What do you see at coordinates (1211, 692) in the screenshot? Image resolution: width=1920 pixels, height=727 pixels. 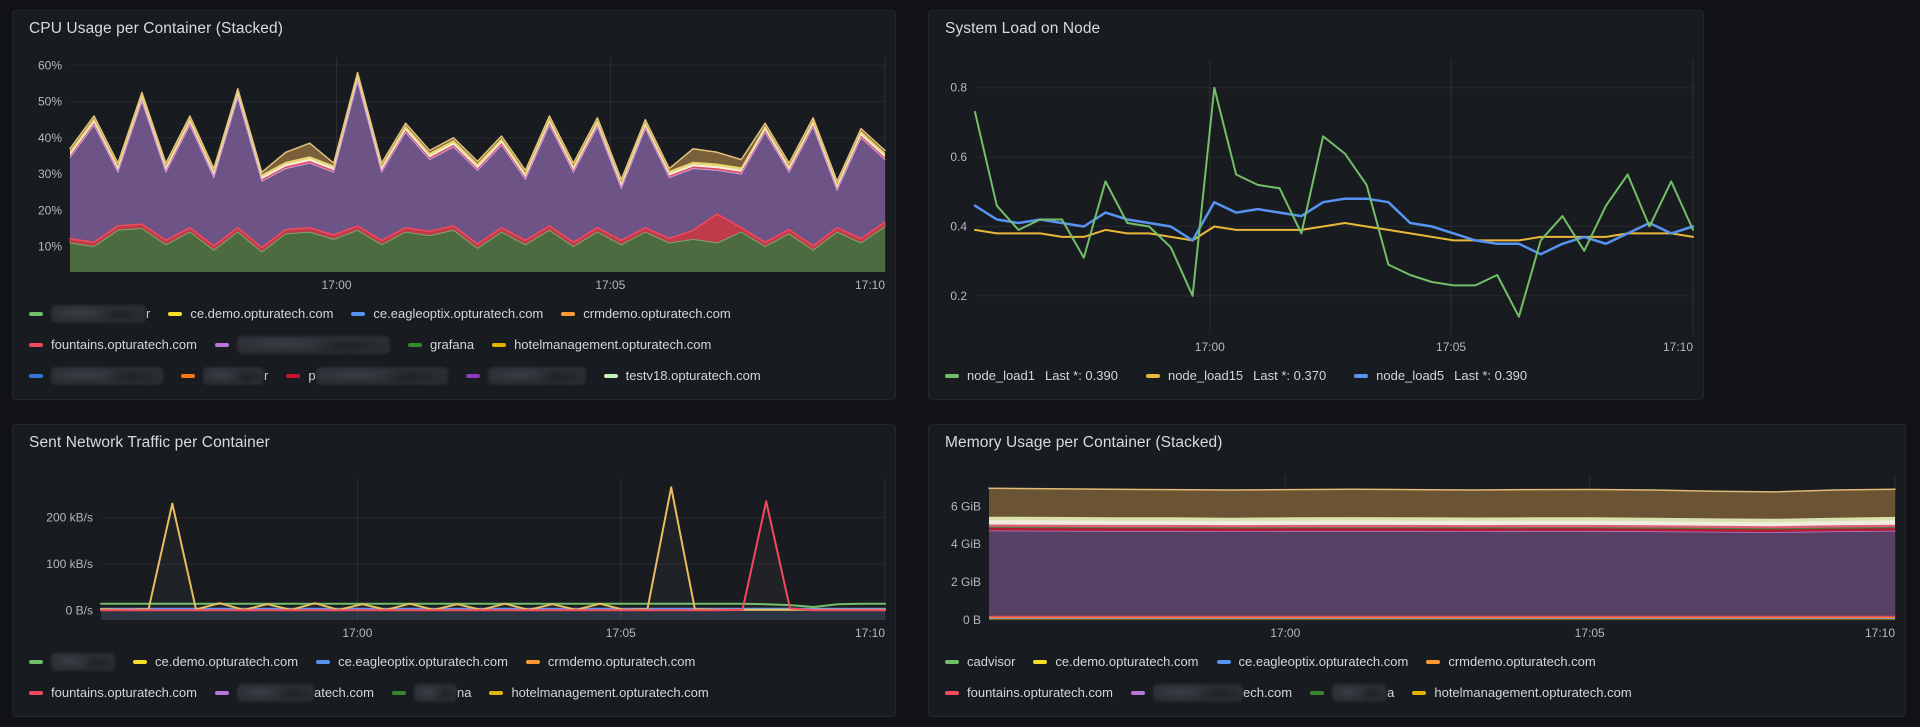 I see `legend-item: ech.com` at bounding box center [1211, 692].